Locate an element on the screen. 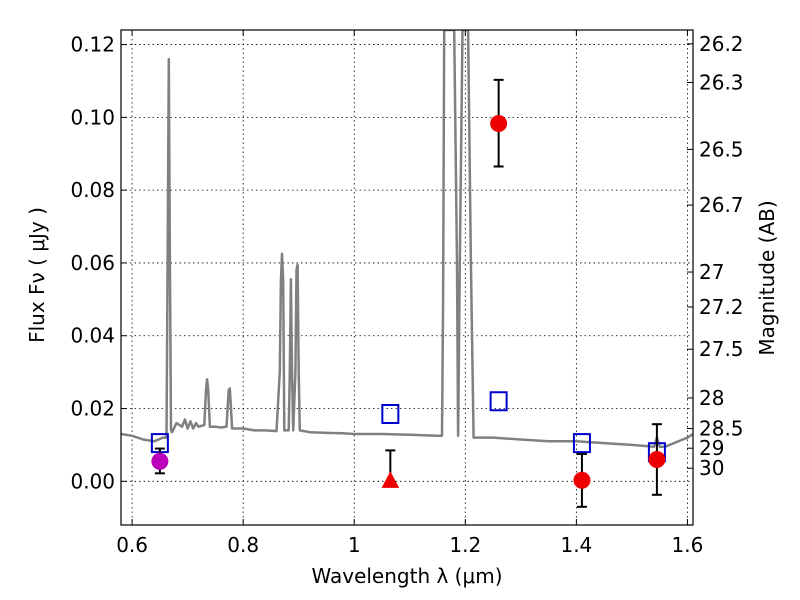 Image resolution: width=800 pixels, height=600 pixels. mag-tick-label: 27 is located at coordinates (711, 272).